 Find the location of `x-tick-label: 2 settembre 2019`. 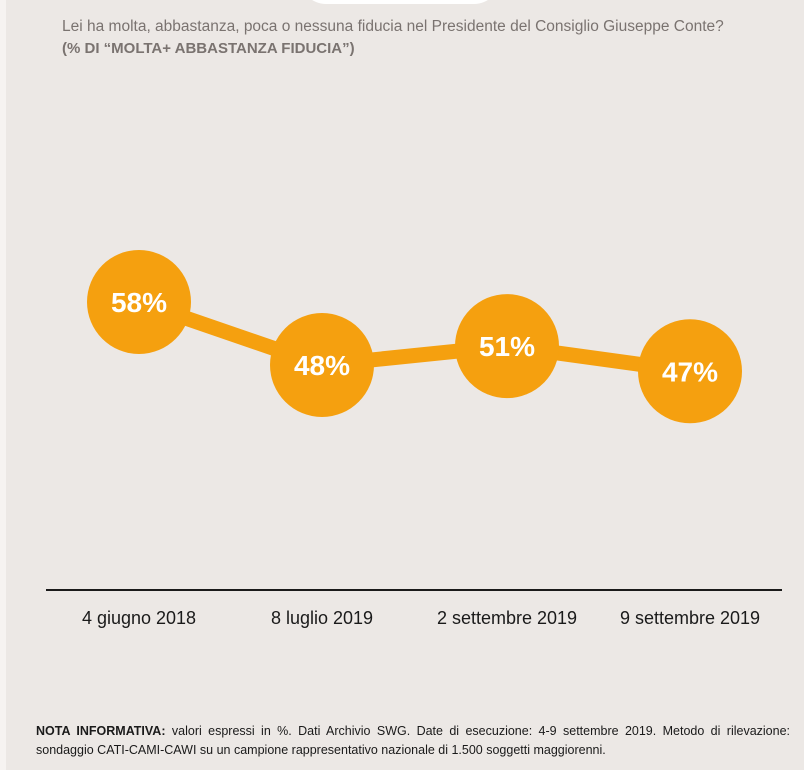

x-tick-label: 2 settembre 2019 is located at coordinates (507, 618).